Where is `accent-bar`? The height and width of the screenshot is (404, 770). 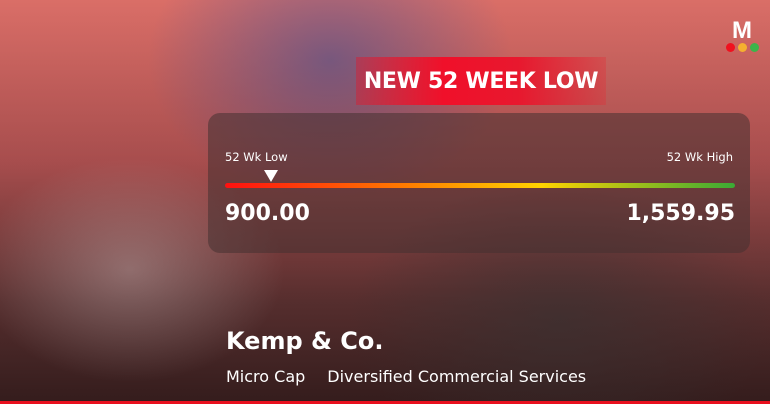 accent-bar is located at coordinates (385, 402).